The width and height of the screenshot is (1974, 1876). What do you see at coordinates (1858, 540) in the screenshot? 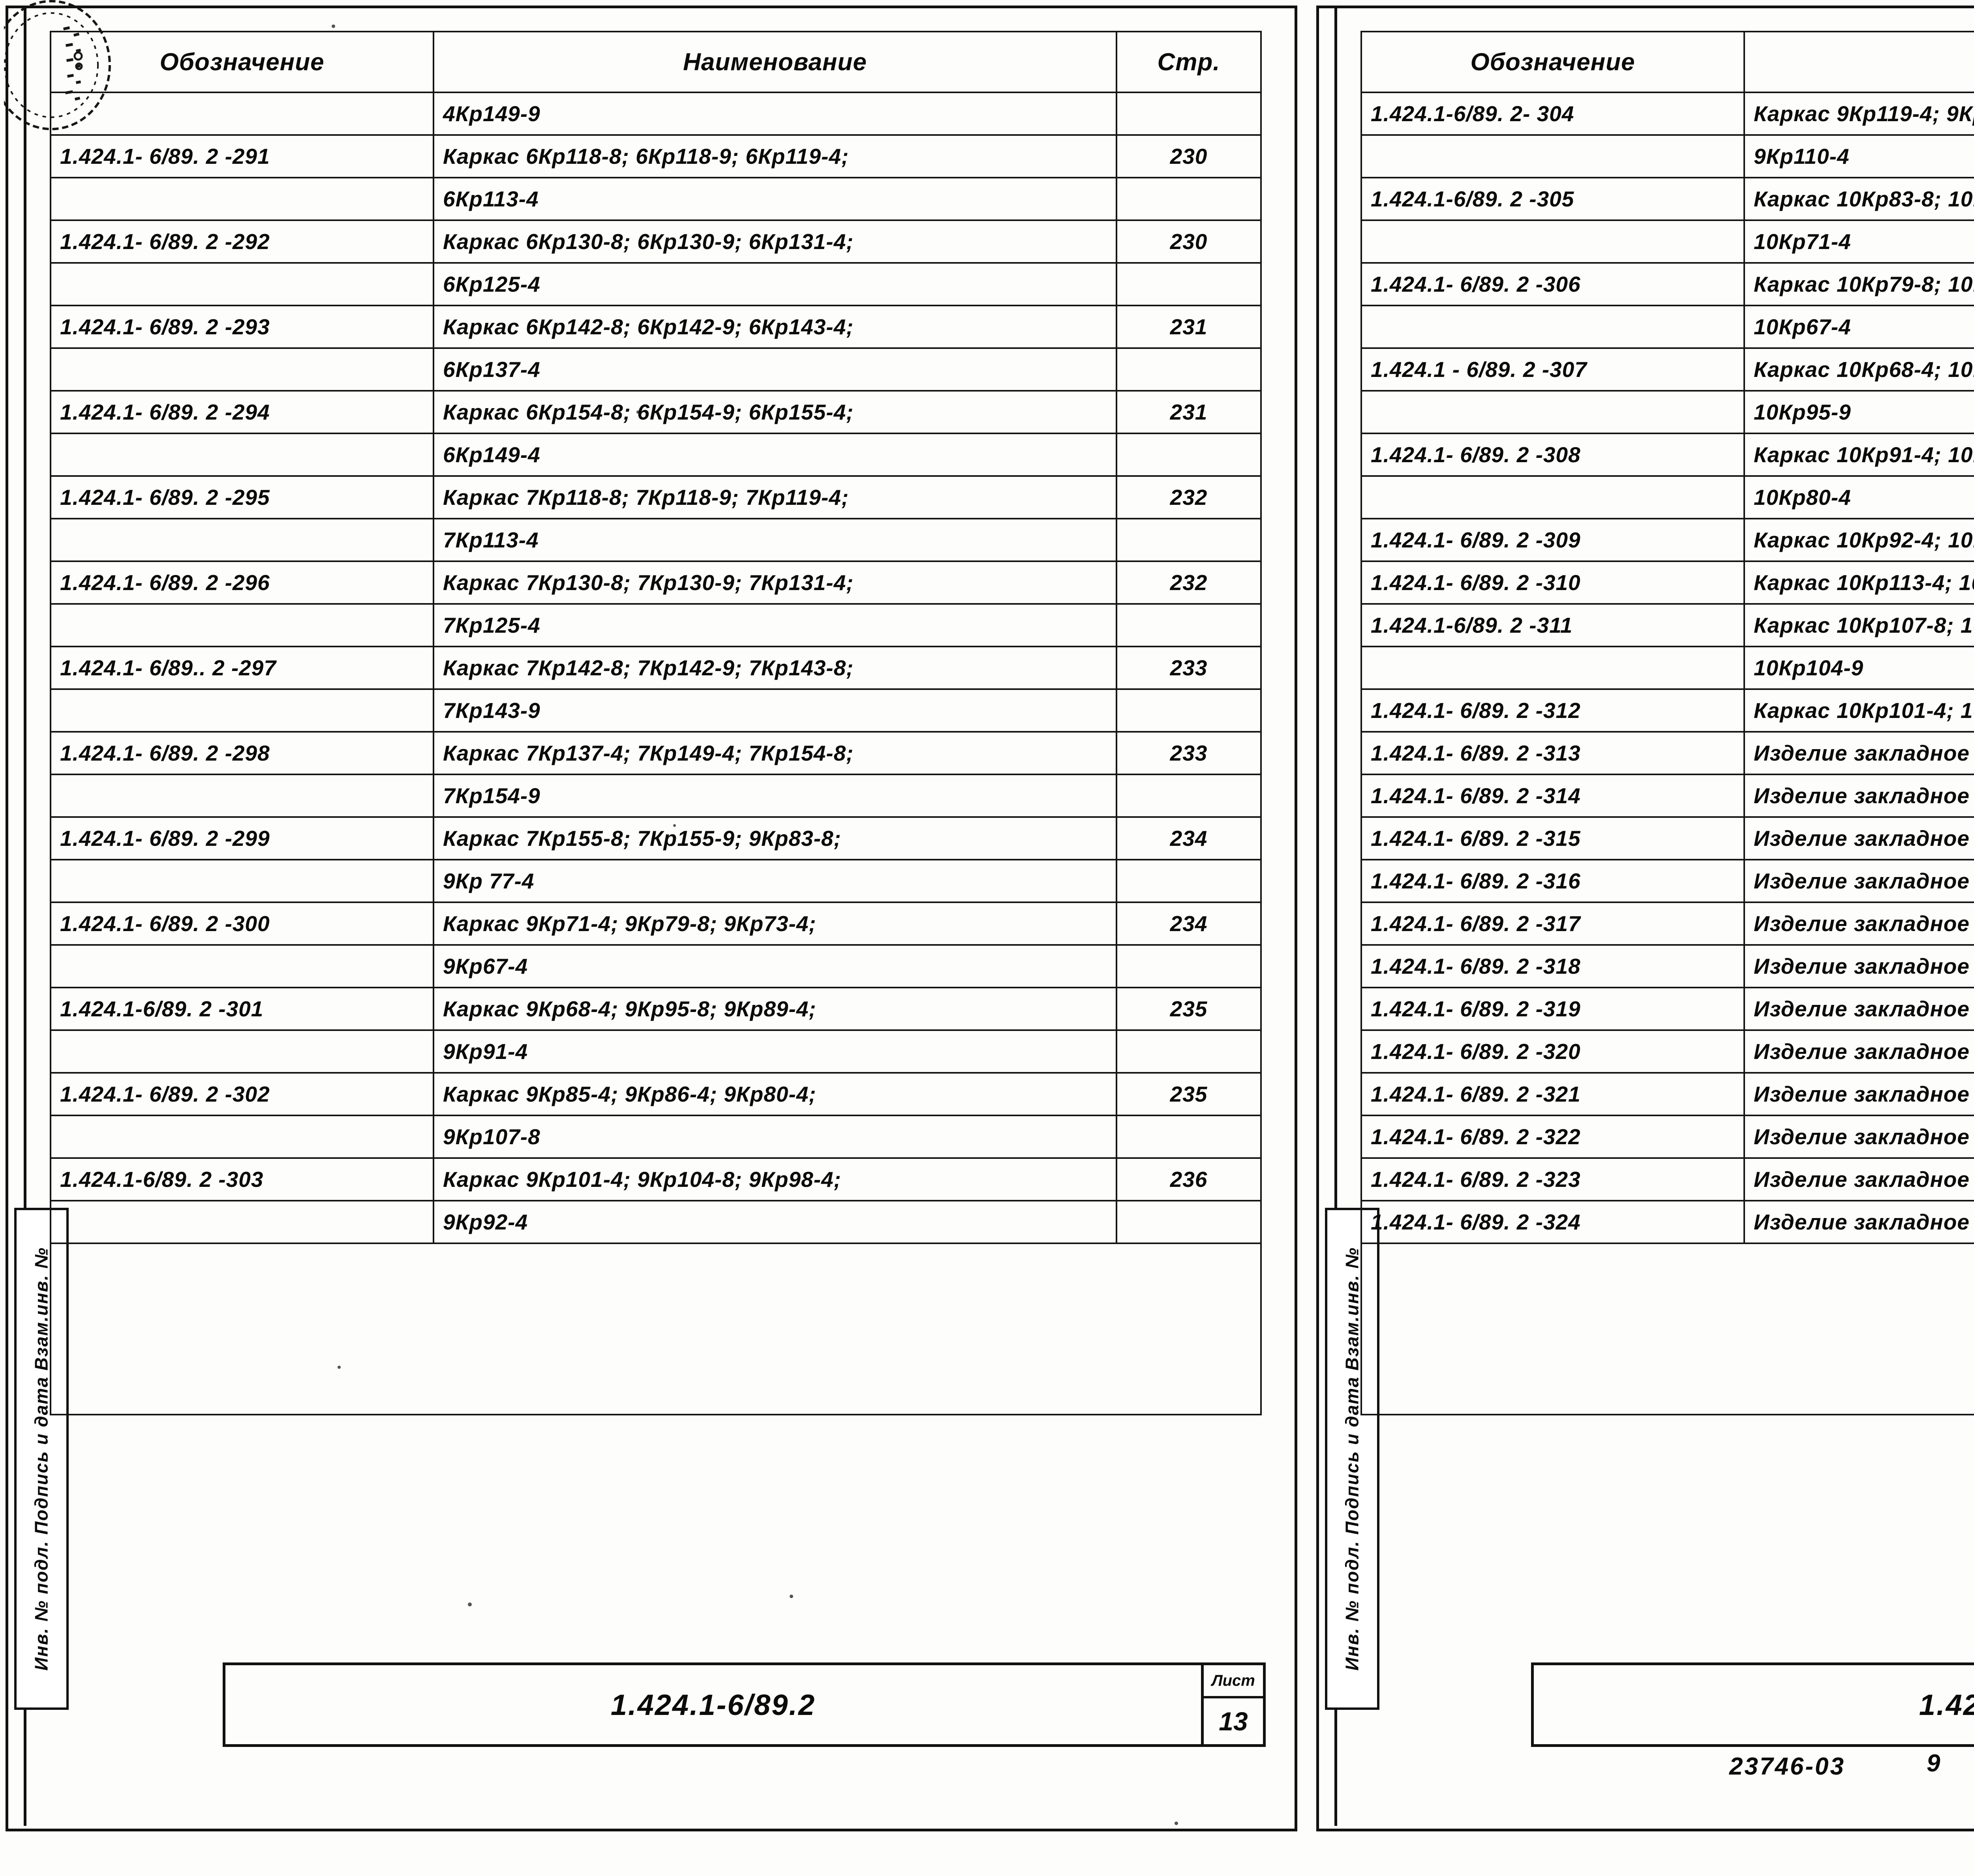
I see `cell-name: Каркас 10Кр92-4; 10Кр119-4` at bounding box center [1858, 540].